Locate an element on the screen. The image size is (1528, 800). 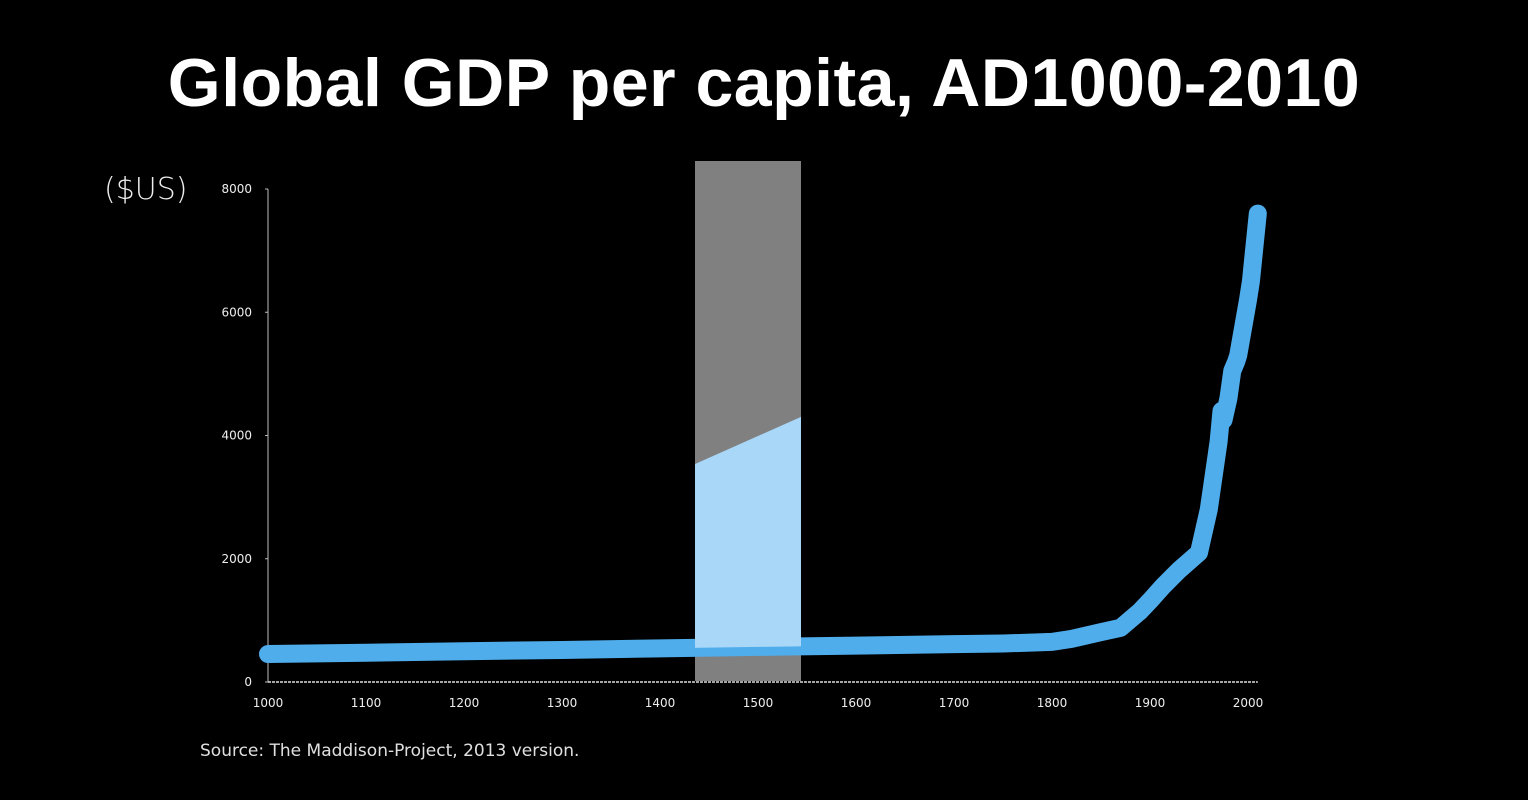
y-tick-label: 6000 is located at coordinates (236, 312).